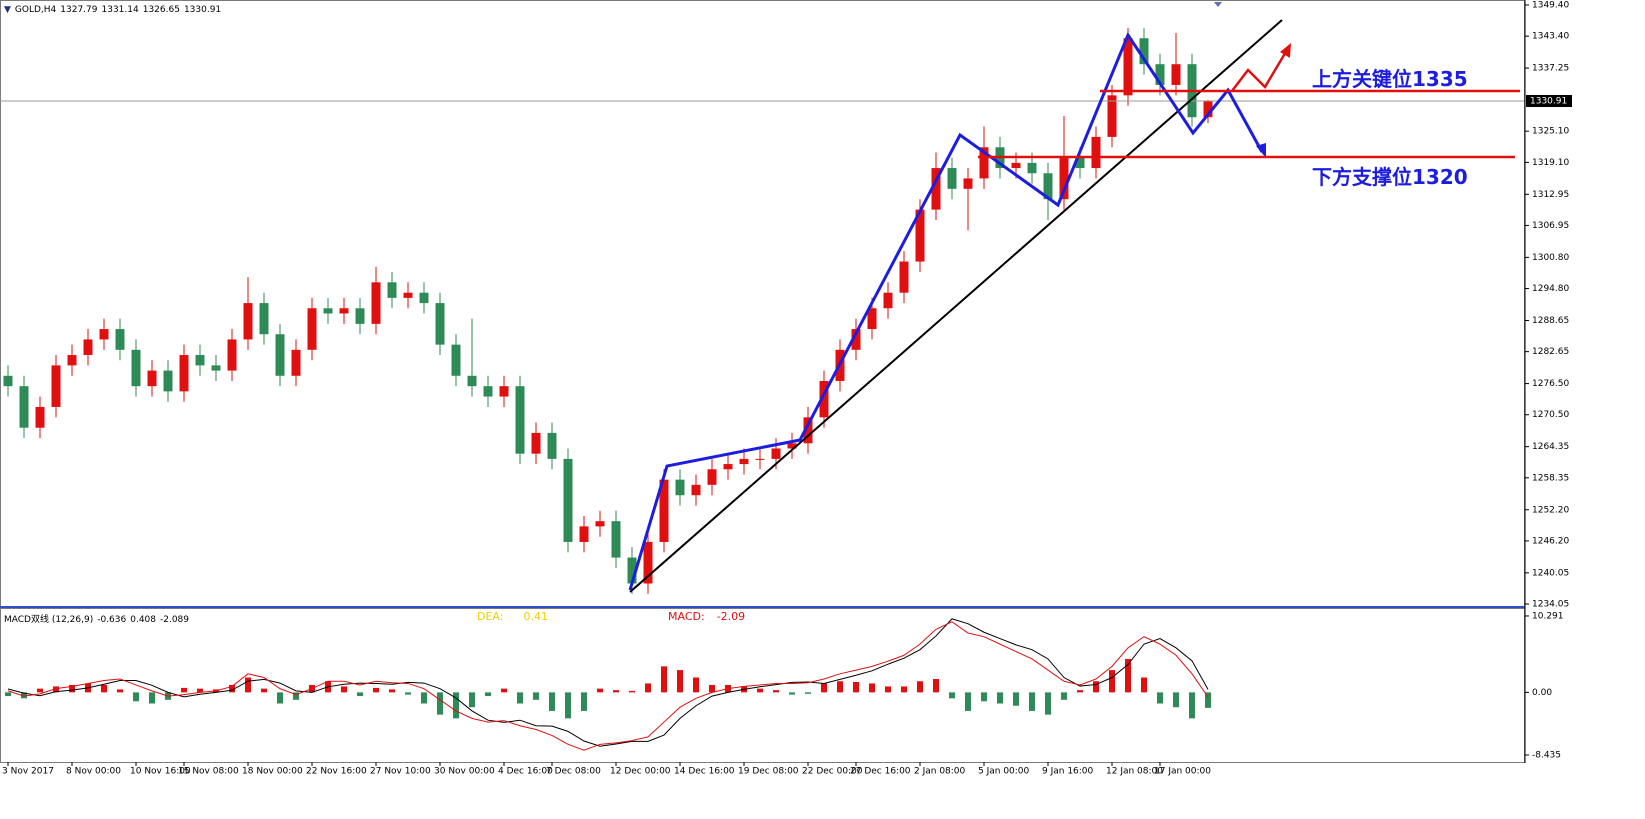  I want to click on x-tick-label: 19 Dec 08:00, so click(768, 772).